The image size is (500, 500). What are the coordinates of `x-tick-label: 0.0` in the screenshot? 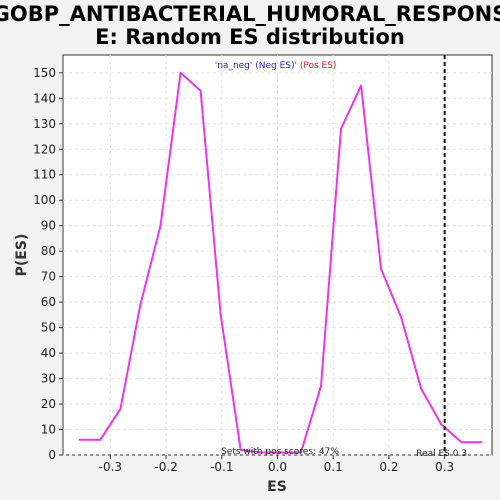 It's located at (277, 467).